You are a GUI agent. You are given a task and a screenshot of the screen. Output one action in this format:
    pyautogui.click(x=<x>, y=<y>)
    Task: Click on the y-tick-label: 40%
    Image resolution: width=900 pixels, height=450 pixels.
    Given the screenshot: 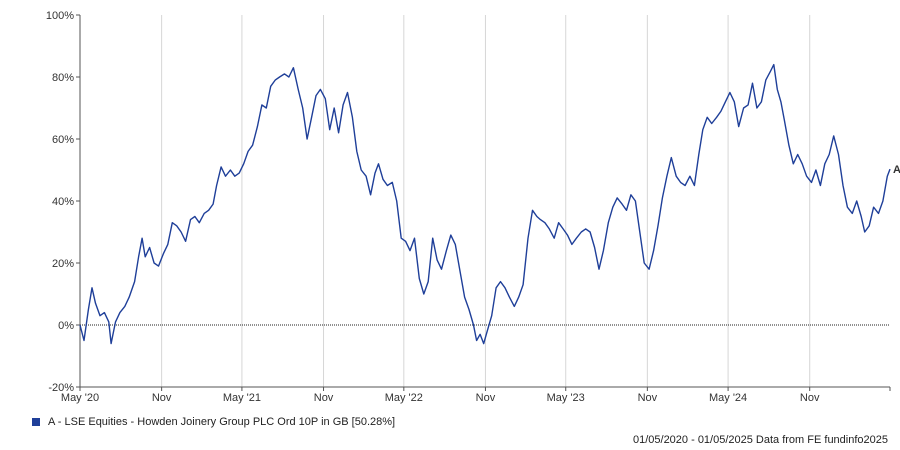 What is the action you would take?
    pyautogui.click(x=63, y=202)
    